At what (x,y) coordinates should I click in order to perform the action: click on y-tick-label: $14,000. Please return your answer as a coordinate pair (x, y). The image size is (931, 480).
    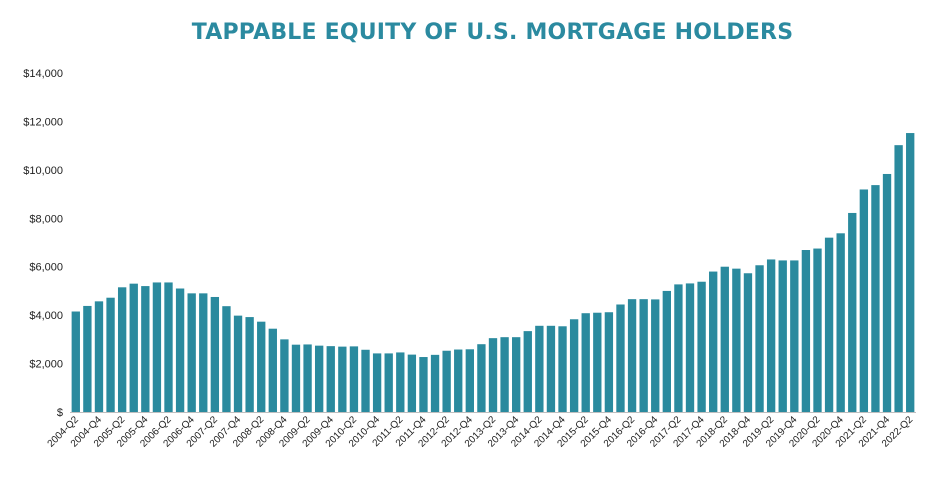
    Looking at the image, I should click on (43, 74).